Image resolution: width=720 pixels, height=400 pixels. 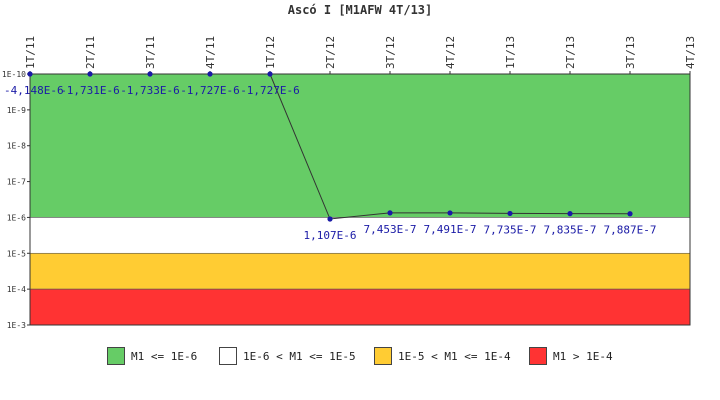 What do you see at coordinates (16, 289) in the screenshot?
I see `y-tick-label: 1E-4` at bounding box center [16, 289].